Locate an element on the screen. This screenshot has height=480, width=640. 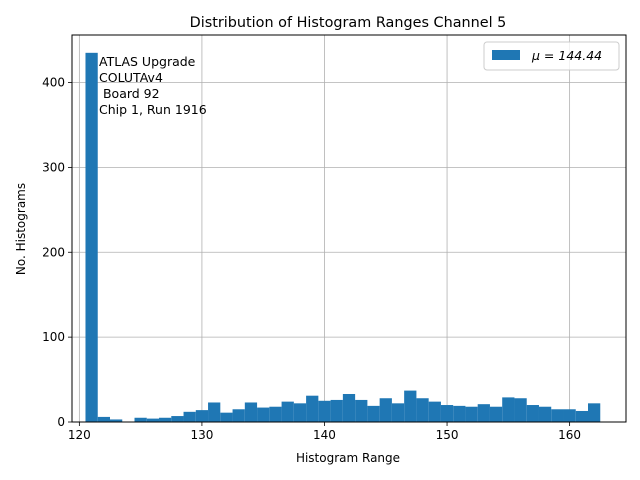
annotation-line-1: ATLAS Upgrade is located at coordinates (147, 61).